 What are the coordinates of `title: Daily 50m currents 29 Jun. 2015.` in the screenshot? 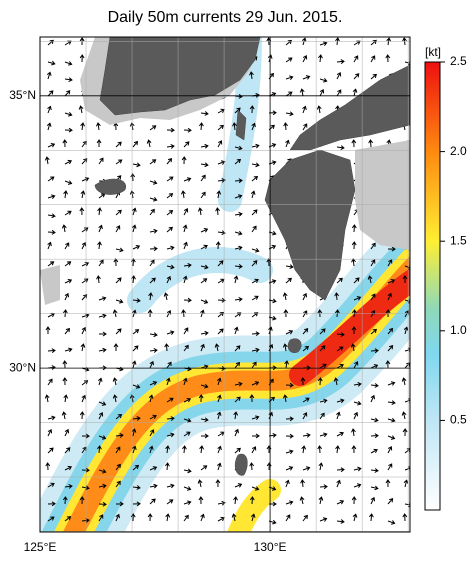 It's located at (225, 17).